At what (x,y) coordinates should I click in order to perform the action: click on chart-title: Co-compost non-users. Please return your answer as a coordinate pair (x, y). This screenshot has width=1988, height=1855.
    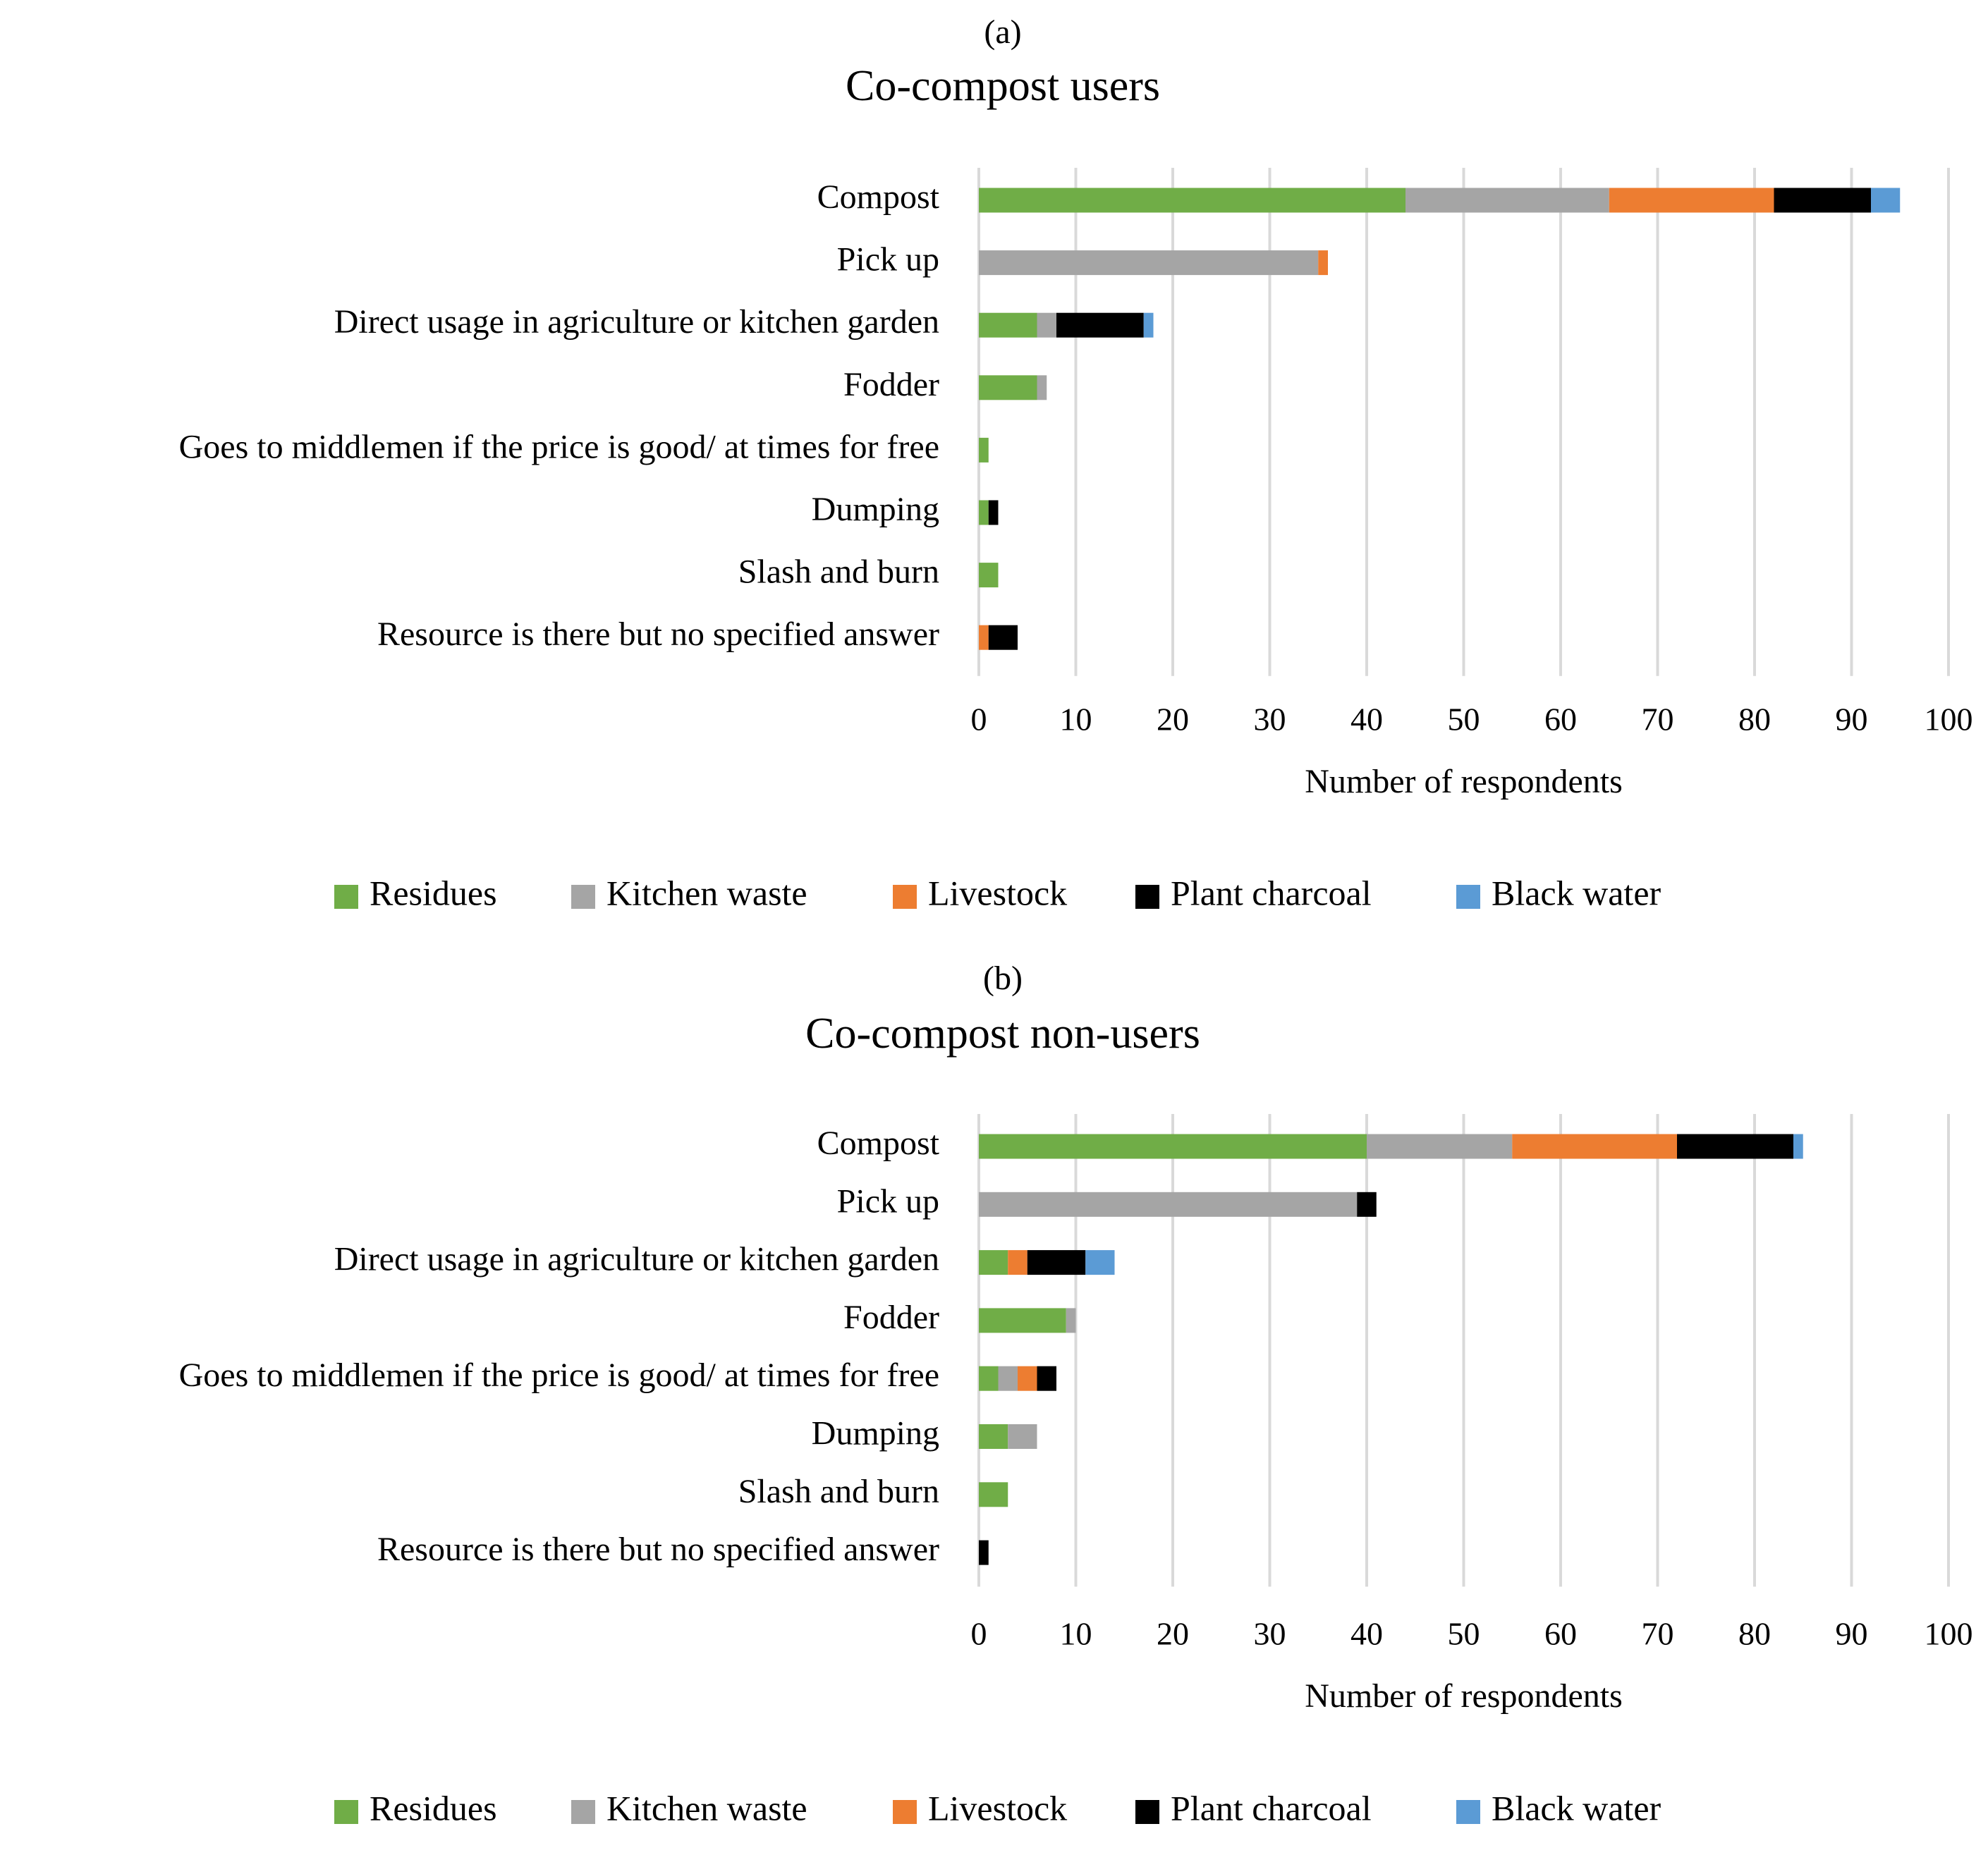
    Looking at the image, I should click on (1002, 1034).